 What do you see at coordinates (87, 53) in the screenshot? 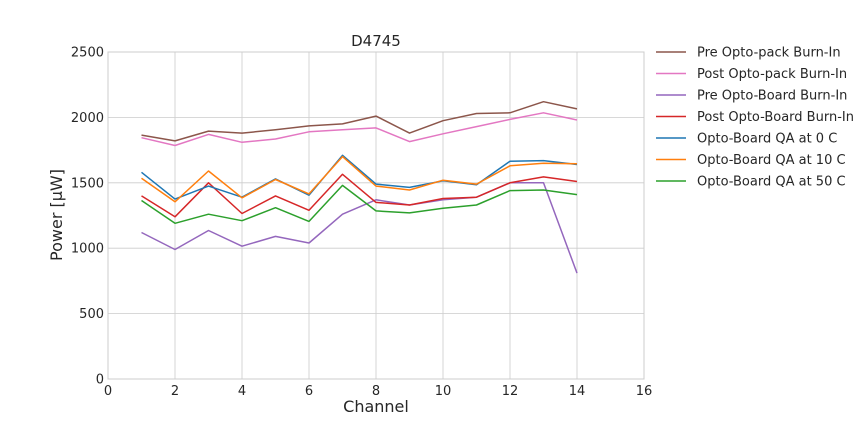
I see `y-tick-label: 2500` at bounding box center [87, 53].